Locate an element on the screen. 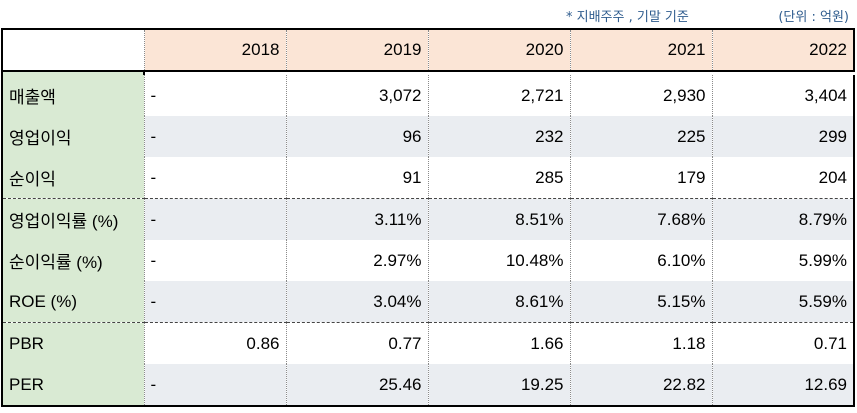 The width and height of the screenshot is (857, 413). table-cell: 3.11% is located at coordinates (357, 219).